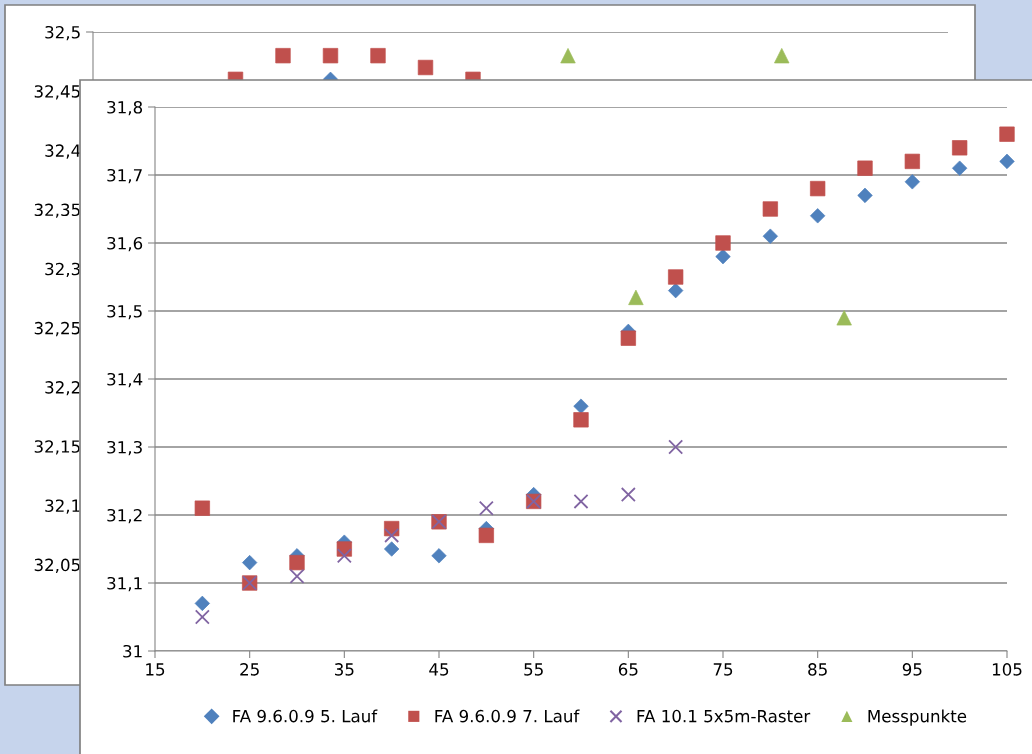 Image resolution: width=1032 pixels, height=754 pixels. Describe the element at coordinates (124, 448) in the screenshot. I see `y-tick-label: 31,3` at that location.